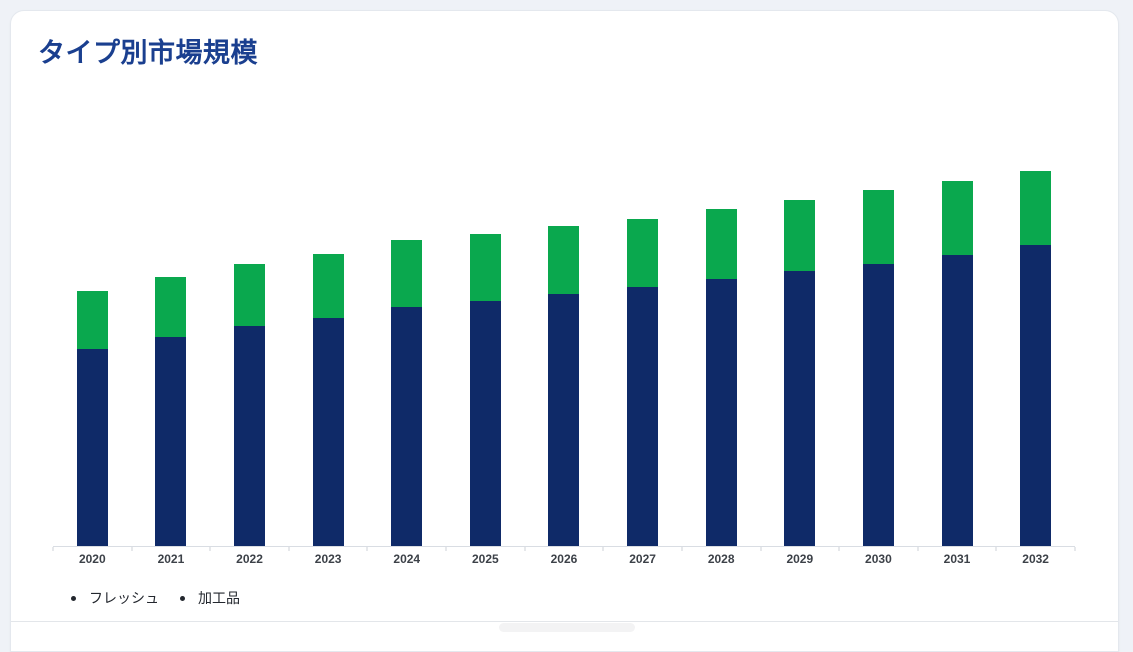  What do you see at coordinates (721, 412) in the screenshot?
I see `bar-segment-fresh-2028` at bounding box center [721, 412].